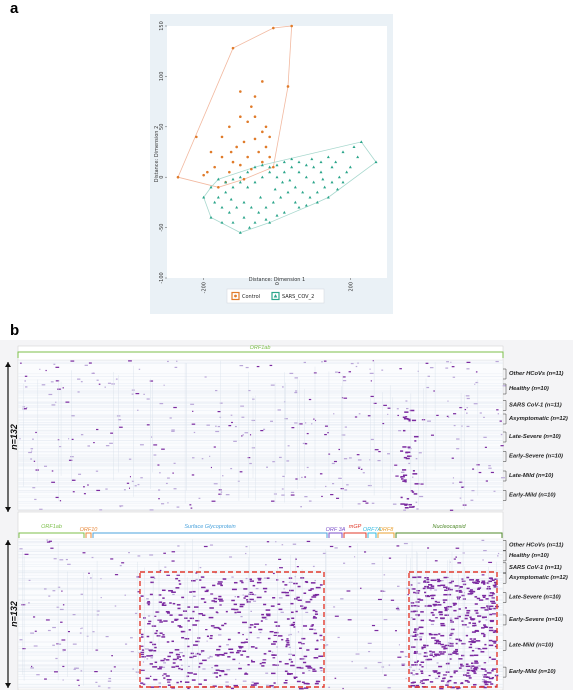 This screenshot has width=573, height=690. What do you see at coordinates (275, 296) in the screenshot?
I see `legend: Control SARS_COV_2` at bounding box center [275, 296].